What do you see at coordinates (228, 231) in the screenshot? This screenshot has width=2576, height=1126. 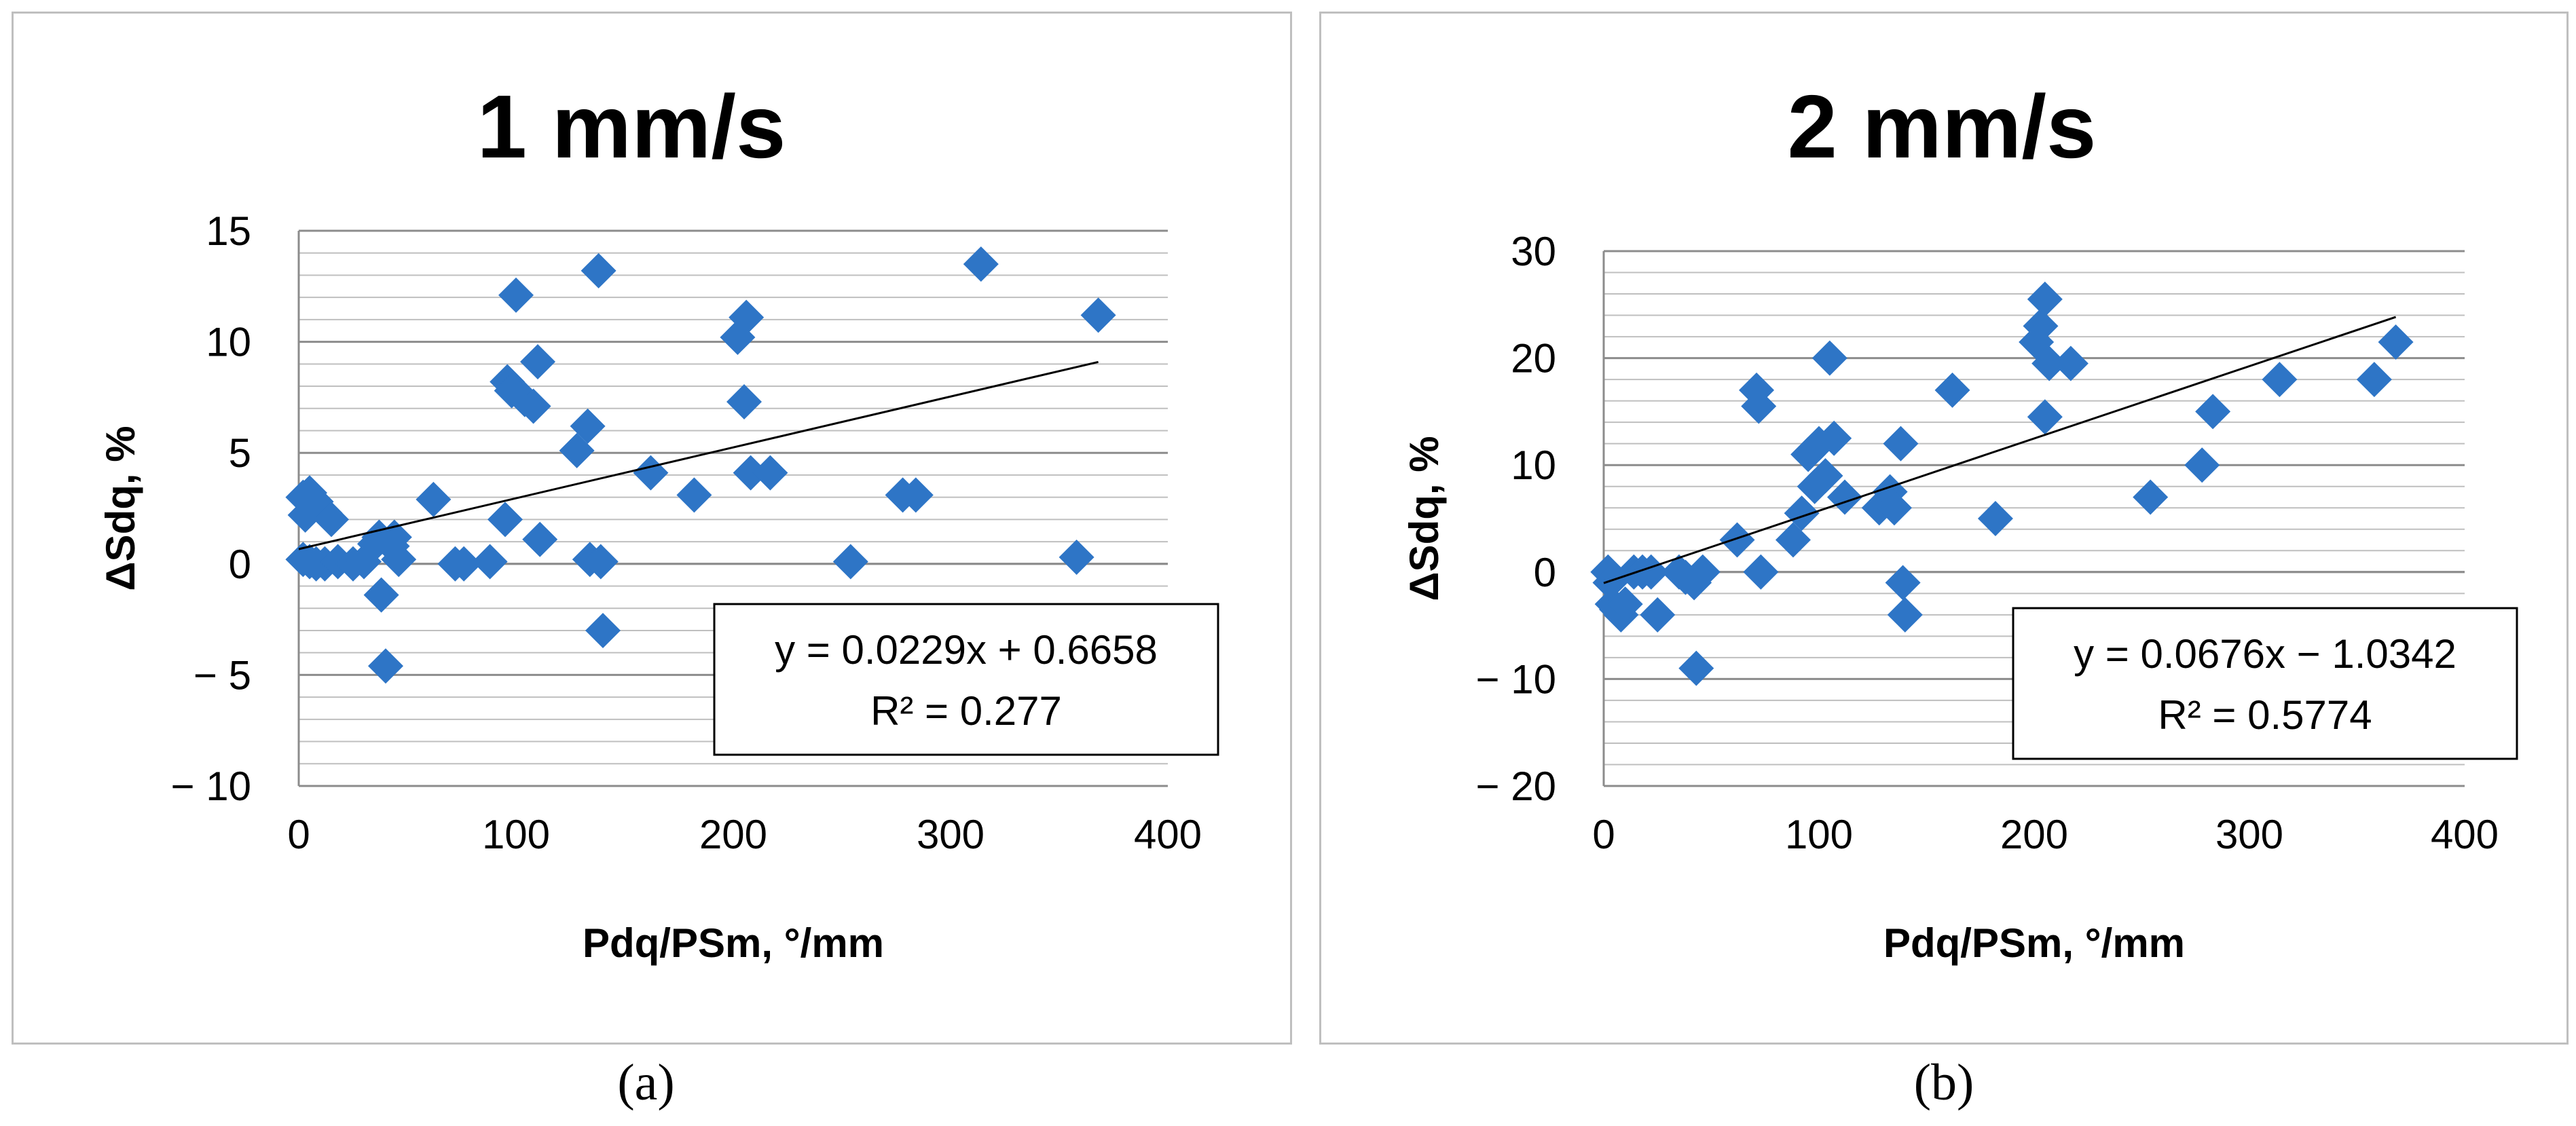 I see `y-tick-label: 15` at bounding box center [228, 231].